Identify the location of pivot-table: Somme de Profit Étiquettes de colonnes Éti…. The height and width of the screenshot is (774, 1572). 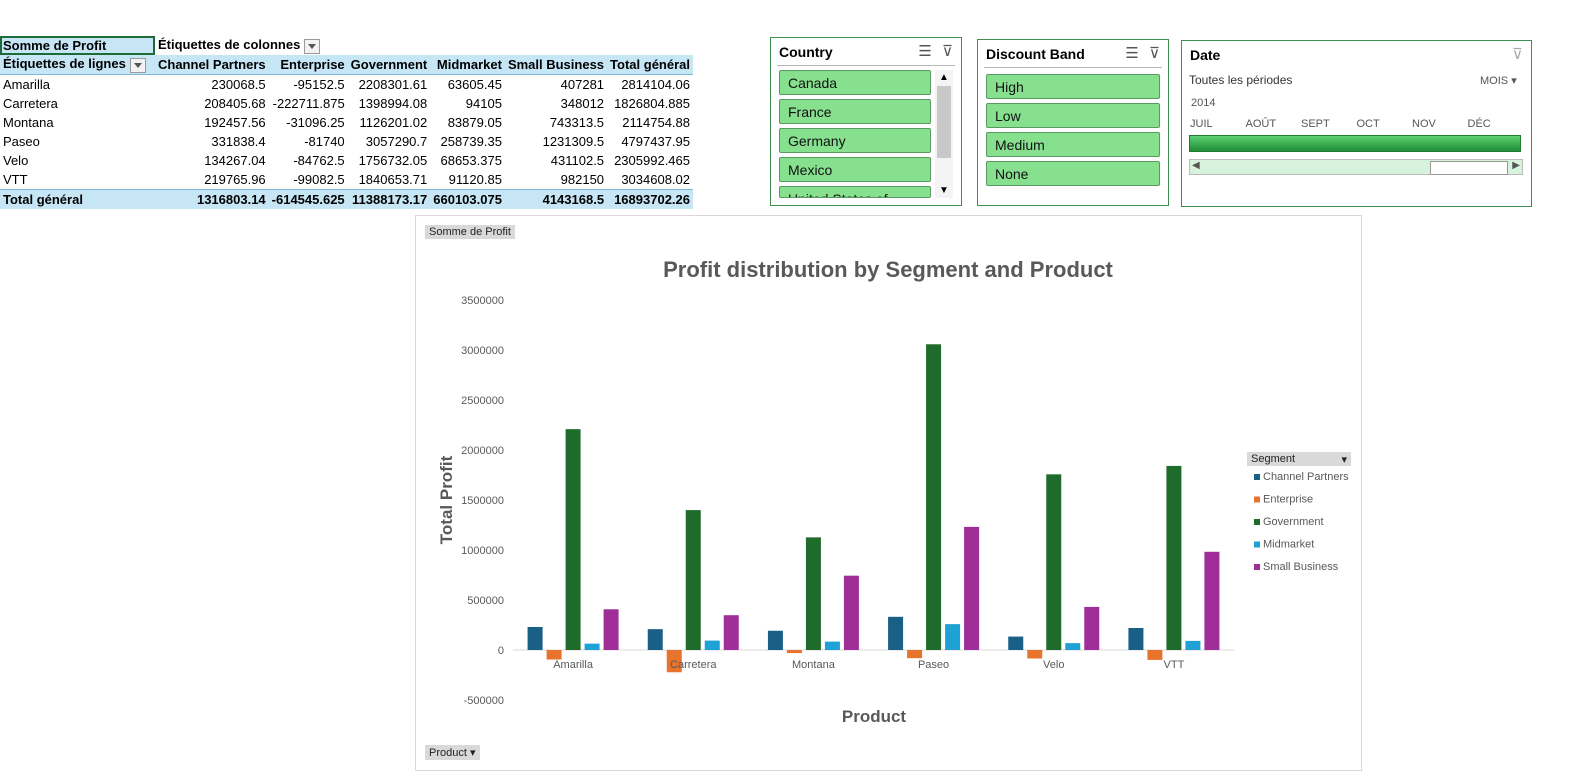
(346, 122).